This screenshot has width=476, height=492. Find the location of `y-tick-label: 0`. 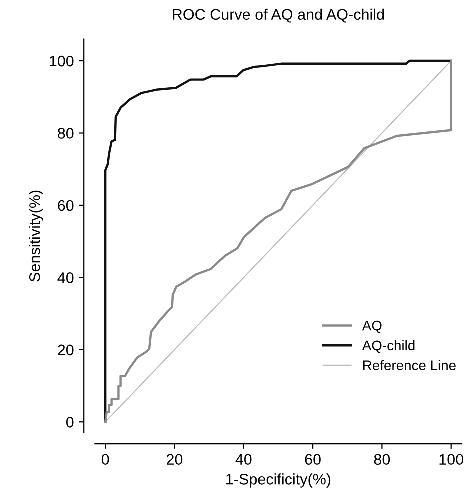

y-tick-label: 0 is located at coordinates (70, 422).